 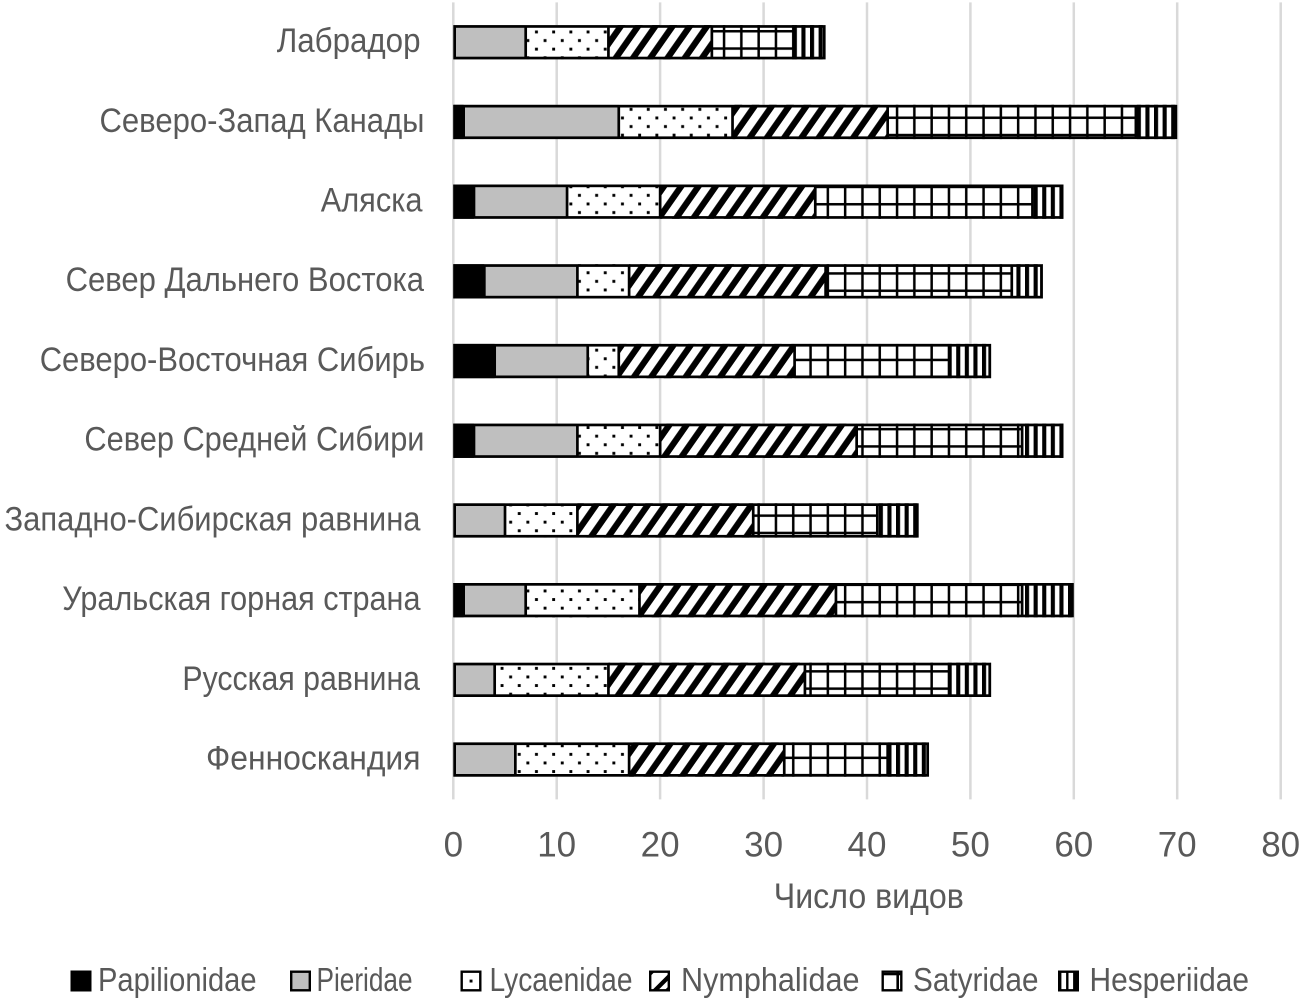 What do you see at coordinates (301, 679) in the screenshot?
I see `svg-text: Русская равнина` at bounding box center [301, 679].